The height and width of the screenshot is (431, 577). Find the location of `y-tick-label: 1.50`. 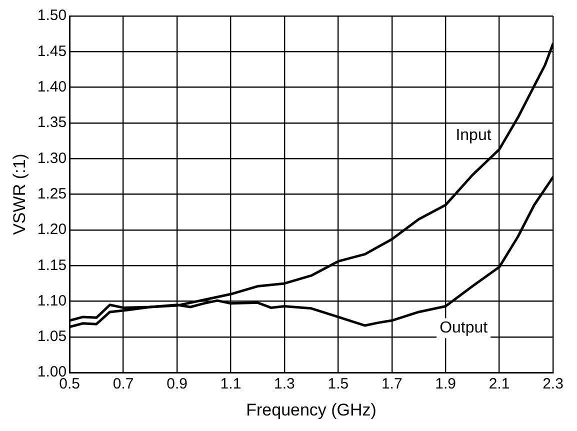

y-tick-label: 1.50 is located at coordinates (52, 15).